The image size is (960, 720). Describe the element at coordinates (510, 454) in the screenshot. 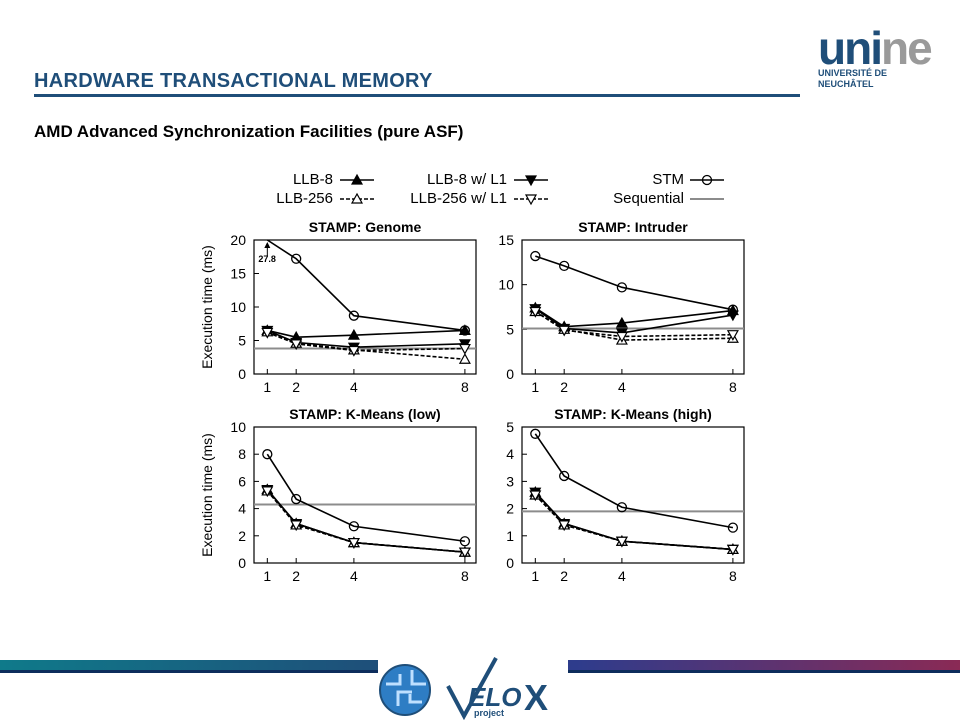

I see `y-tick-label: 4` at that location.